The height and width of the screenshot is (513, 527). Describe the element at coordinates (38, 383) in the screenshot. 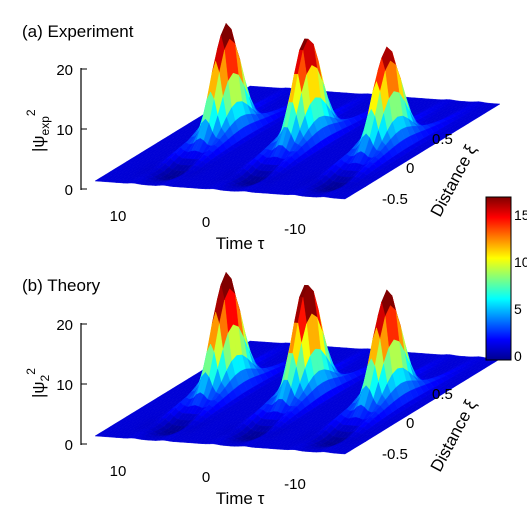

I see `panel-b-z-label: |ψ22` at that location.